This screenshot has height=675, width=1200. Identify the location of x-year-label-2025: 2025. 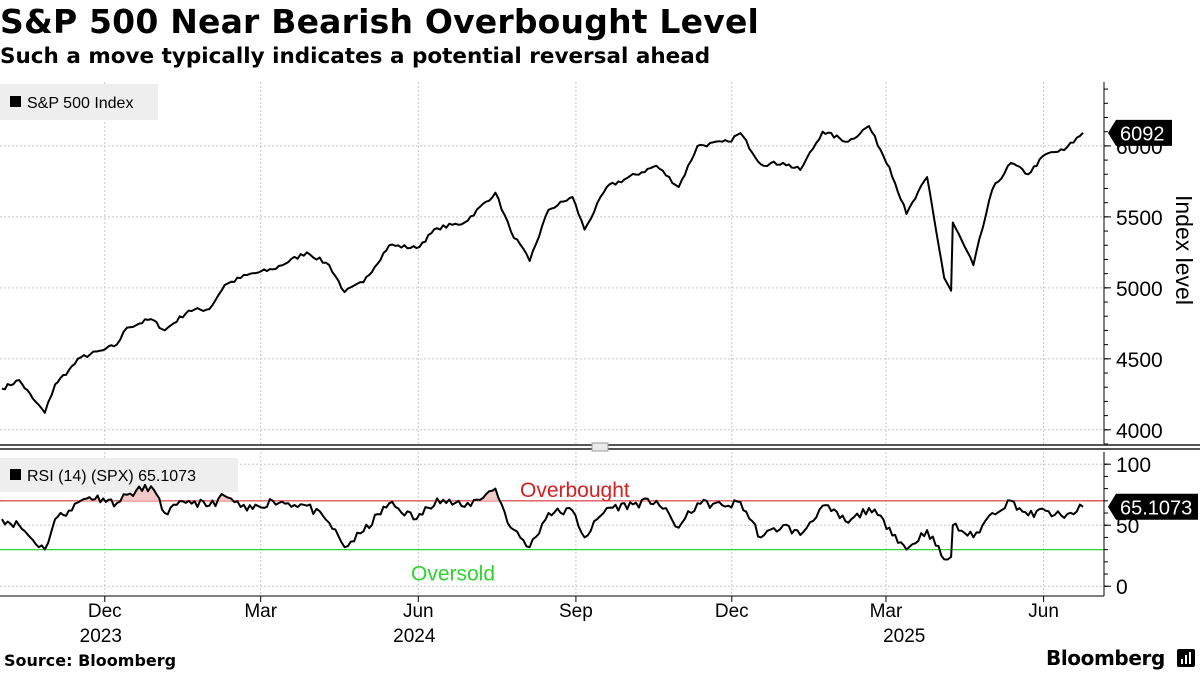
(904, 636).